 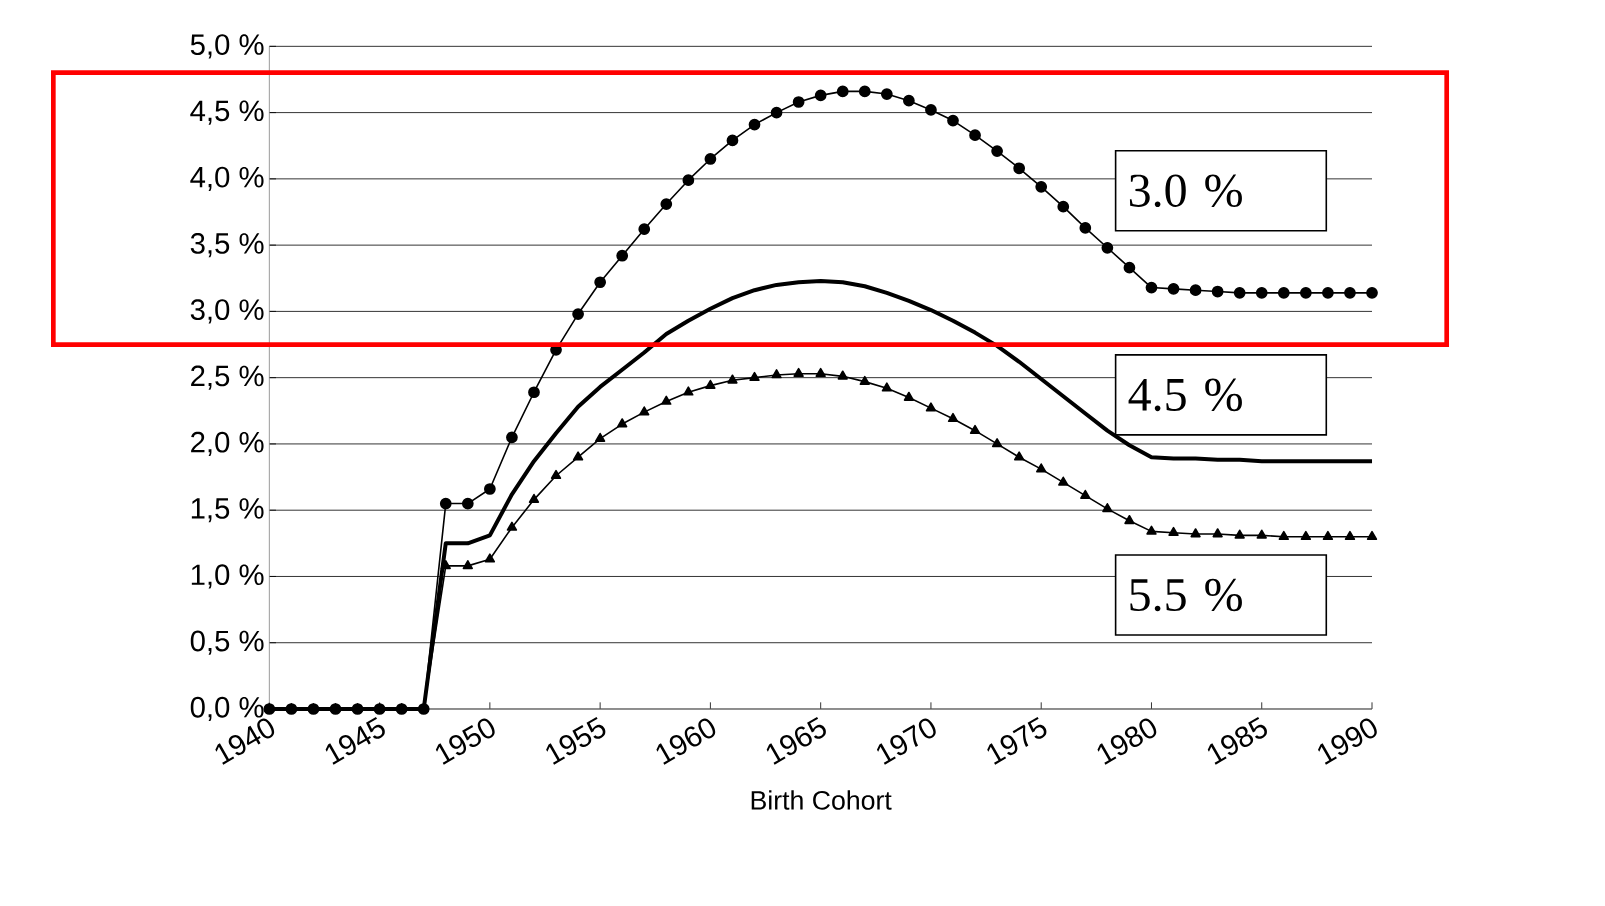 I want to click on y-tick-label: 3,0 %, so click(x=227, y=311).